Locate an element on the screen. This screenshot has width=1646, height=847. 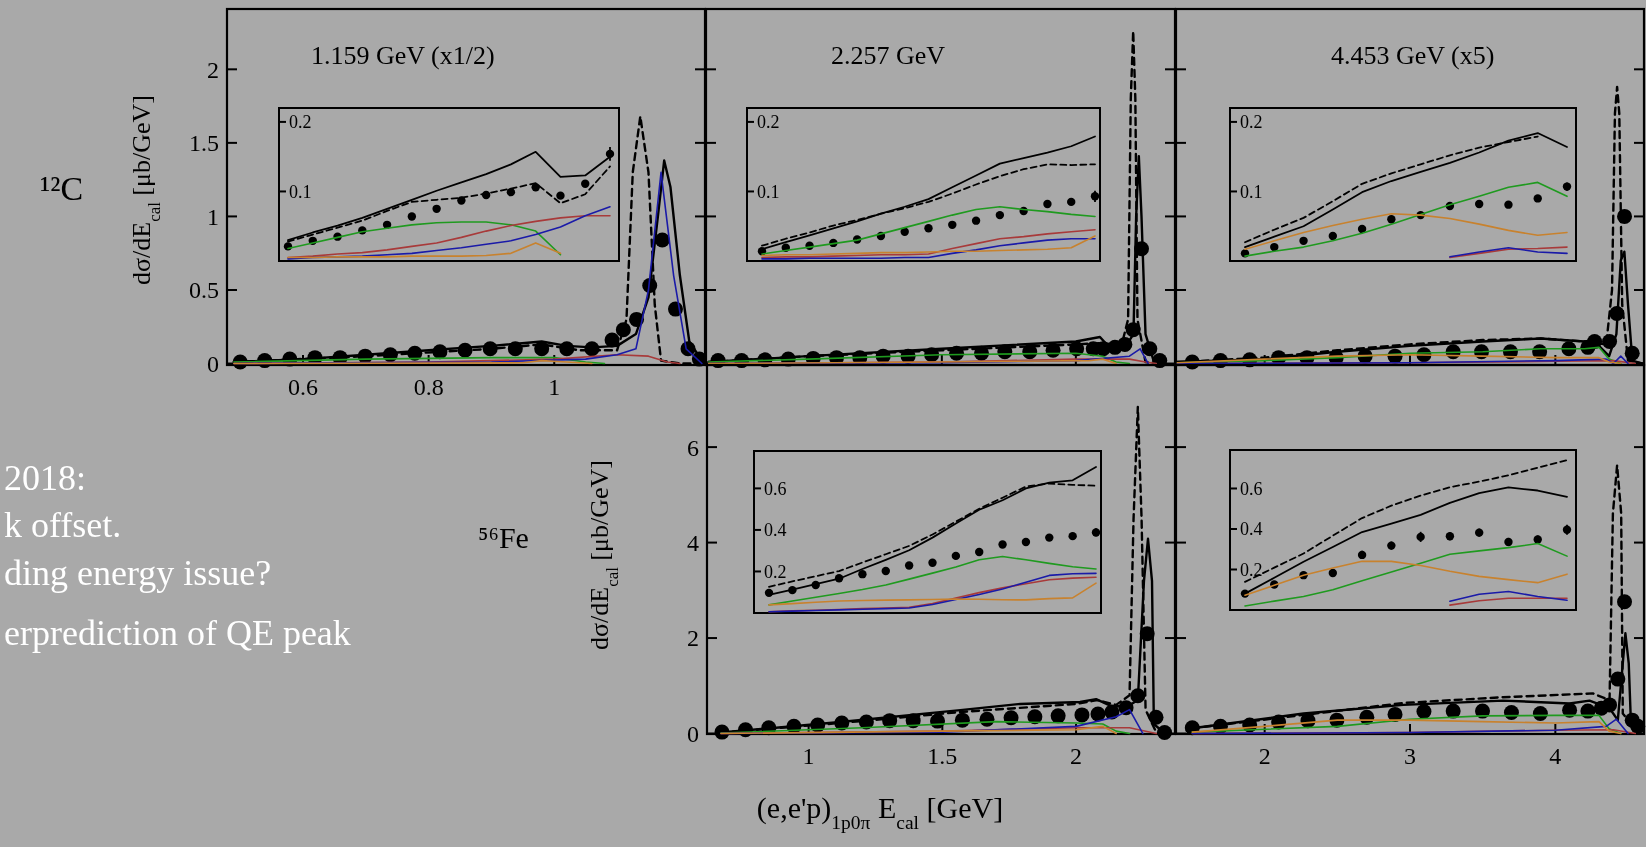
text: erprediction of QE peak is located at coordinates (177, 633).